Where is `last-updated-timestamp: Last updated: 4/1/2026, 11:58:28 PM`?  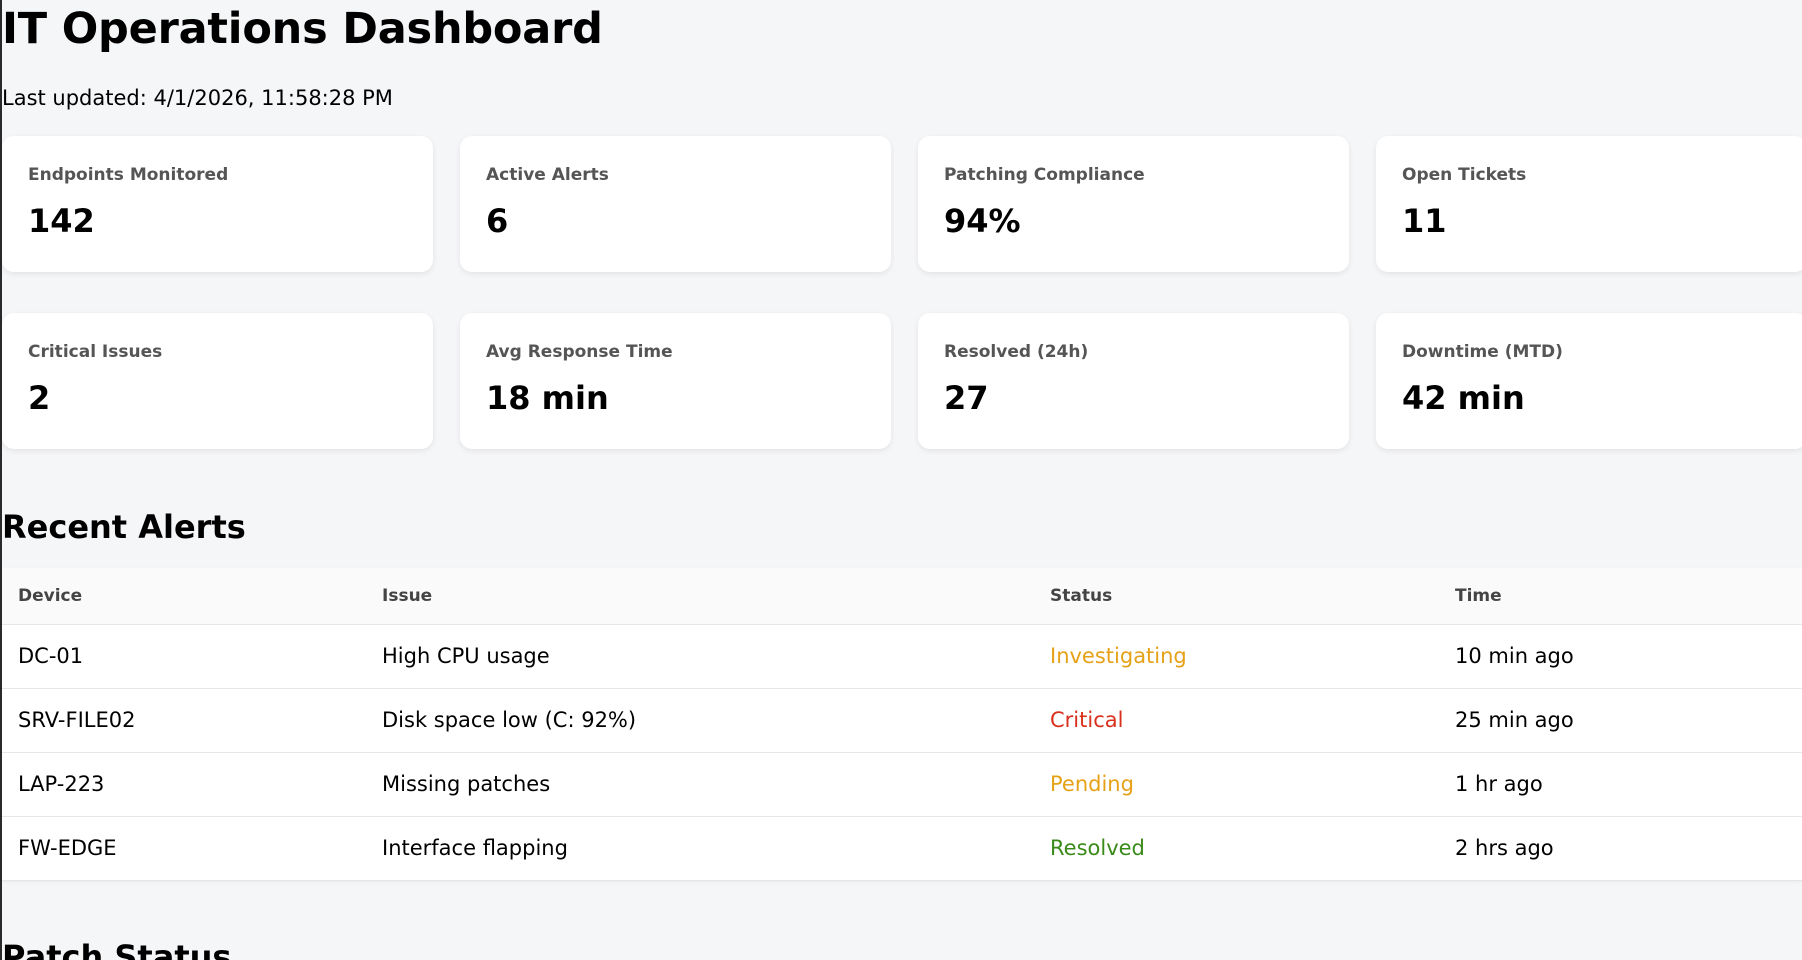
last-updated-timestamp: Last updated: 4/1/2026, 11:58:28 PM is located at coordinates (197, 98).